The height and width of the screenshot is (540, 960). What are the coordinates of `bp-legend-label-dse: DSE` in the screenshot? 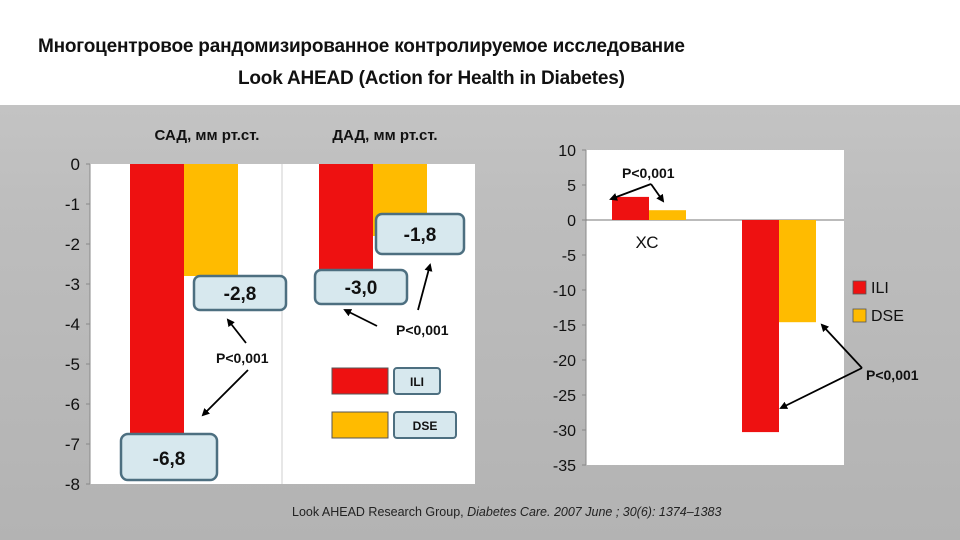 It's located at (425, 426).